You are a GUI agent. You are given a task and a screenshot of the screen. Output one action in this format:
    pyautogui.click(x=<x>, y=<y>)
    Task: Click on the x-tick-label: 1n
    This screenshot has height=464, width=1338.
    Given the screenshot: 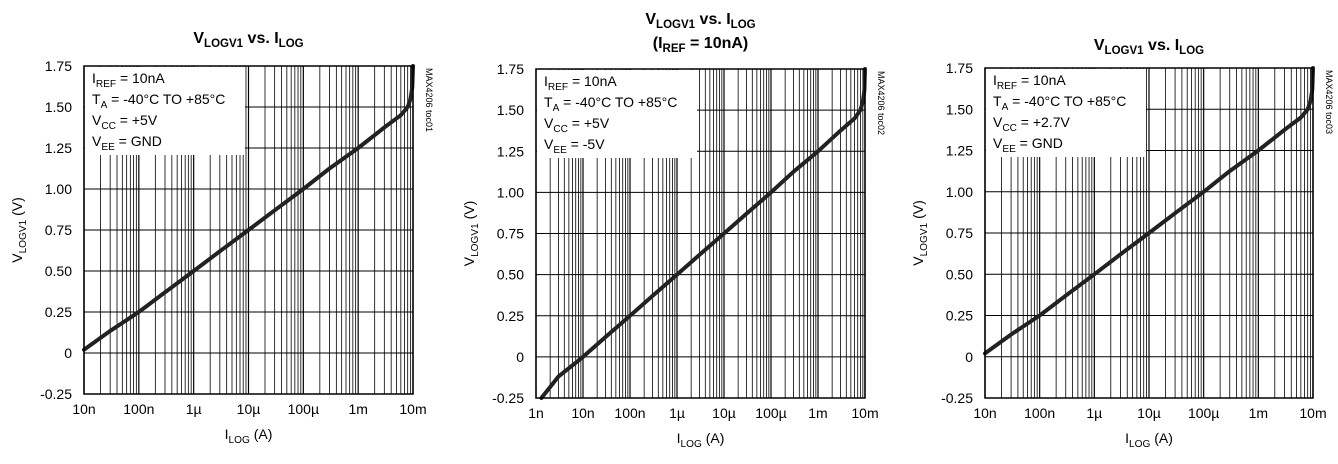 What is the action you would take?
    pyautogui.click(x=536, y=413)
    